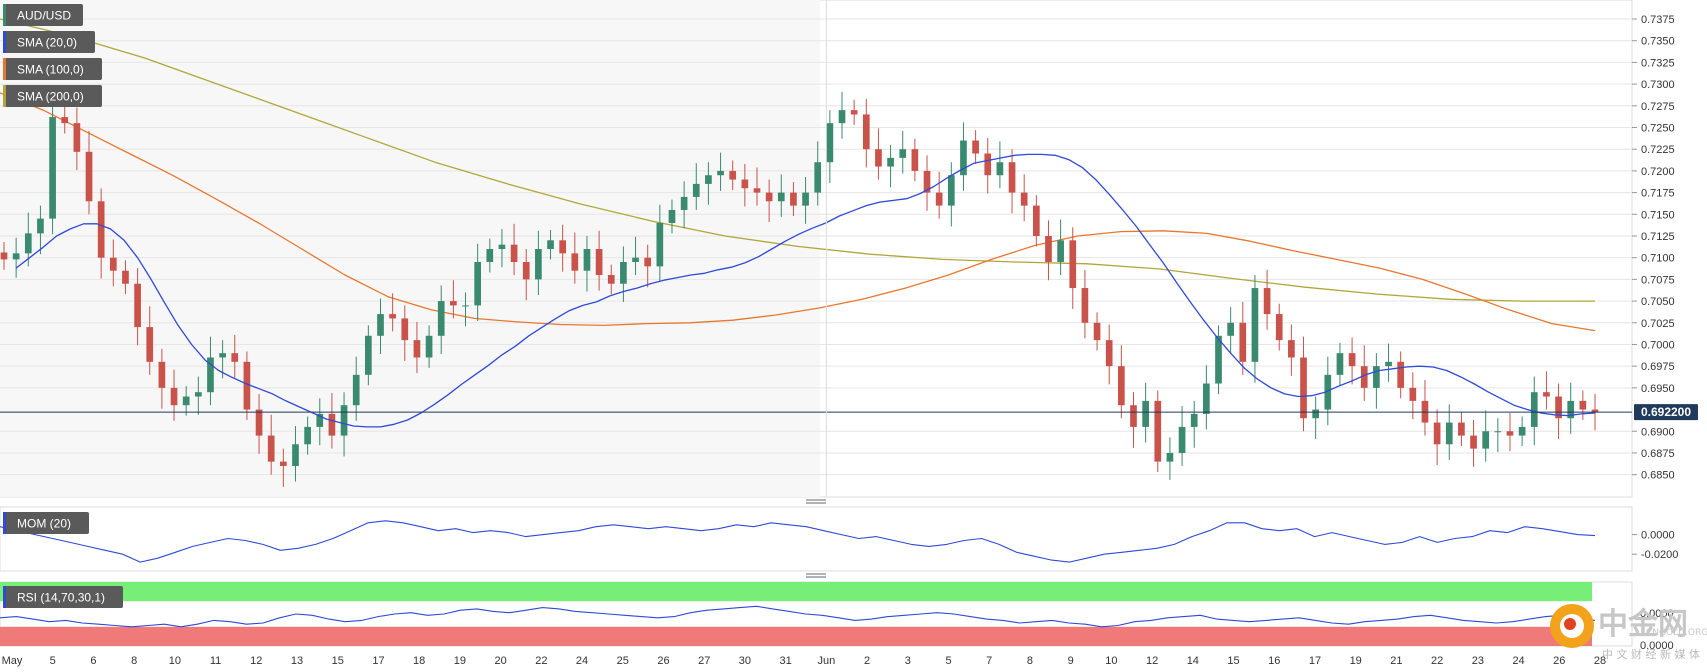  What do you see at coordinates (1658, 237) in the screenshot?
I see `y-tick-label: 0.7125` at bounding box center [1658, 237].